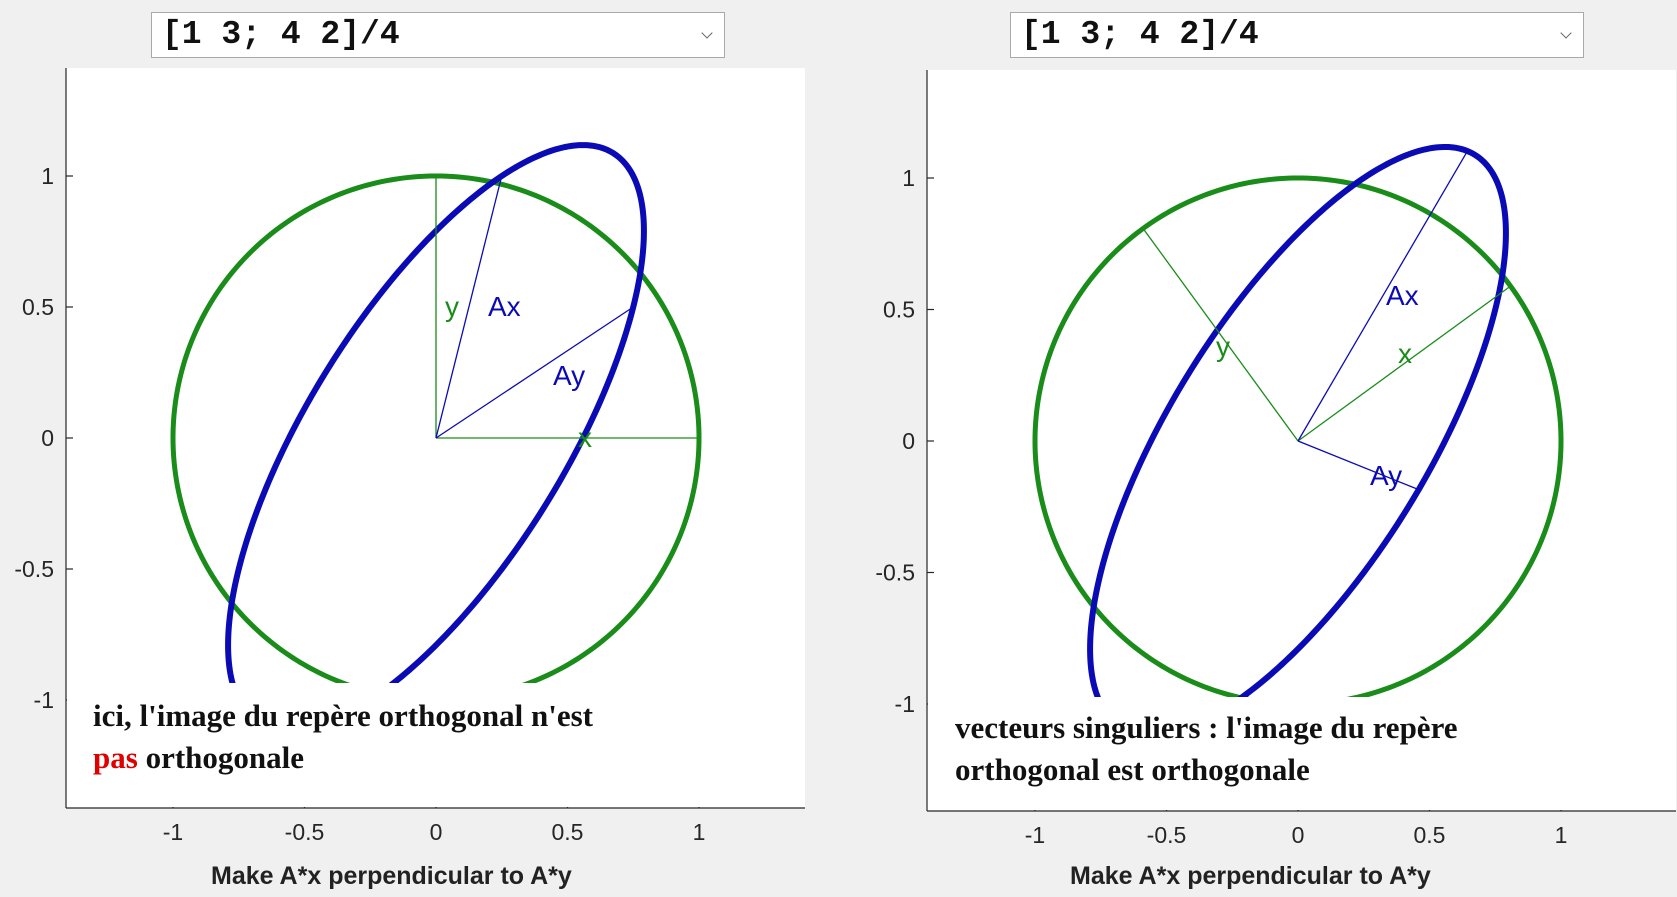  Describe the element at coordinates (1206, 727) in the screenshot. I see `annotation-line-1: vecteurs singuliers : l'image du repère` at that location.